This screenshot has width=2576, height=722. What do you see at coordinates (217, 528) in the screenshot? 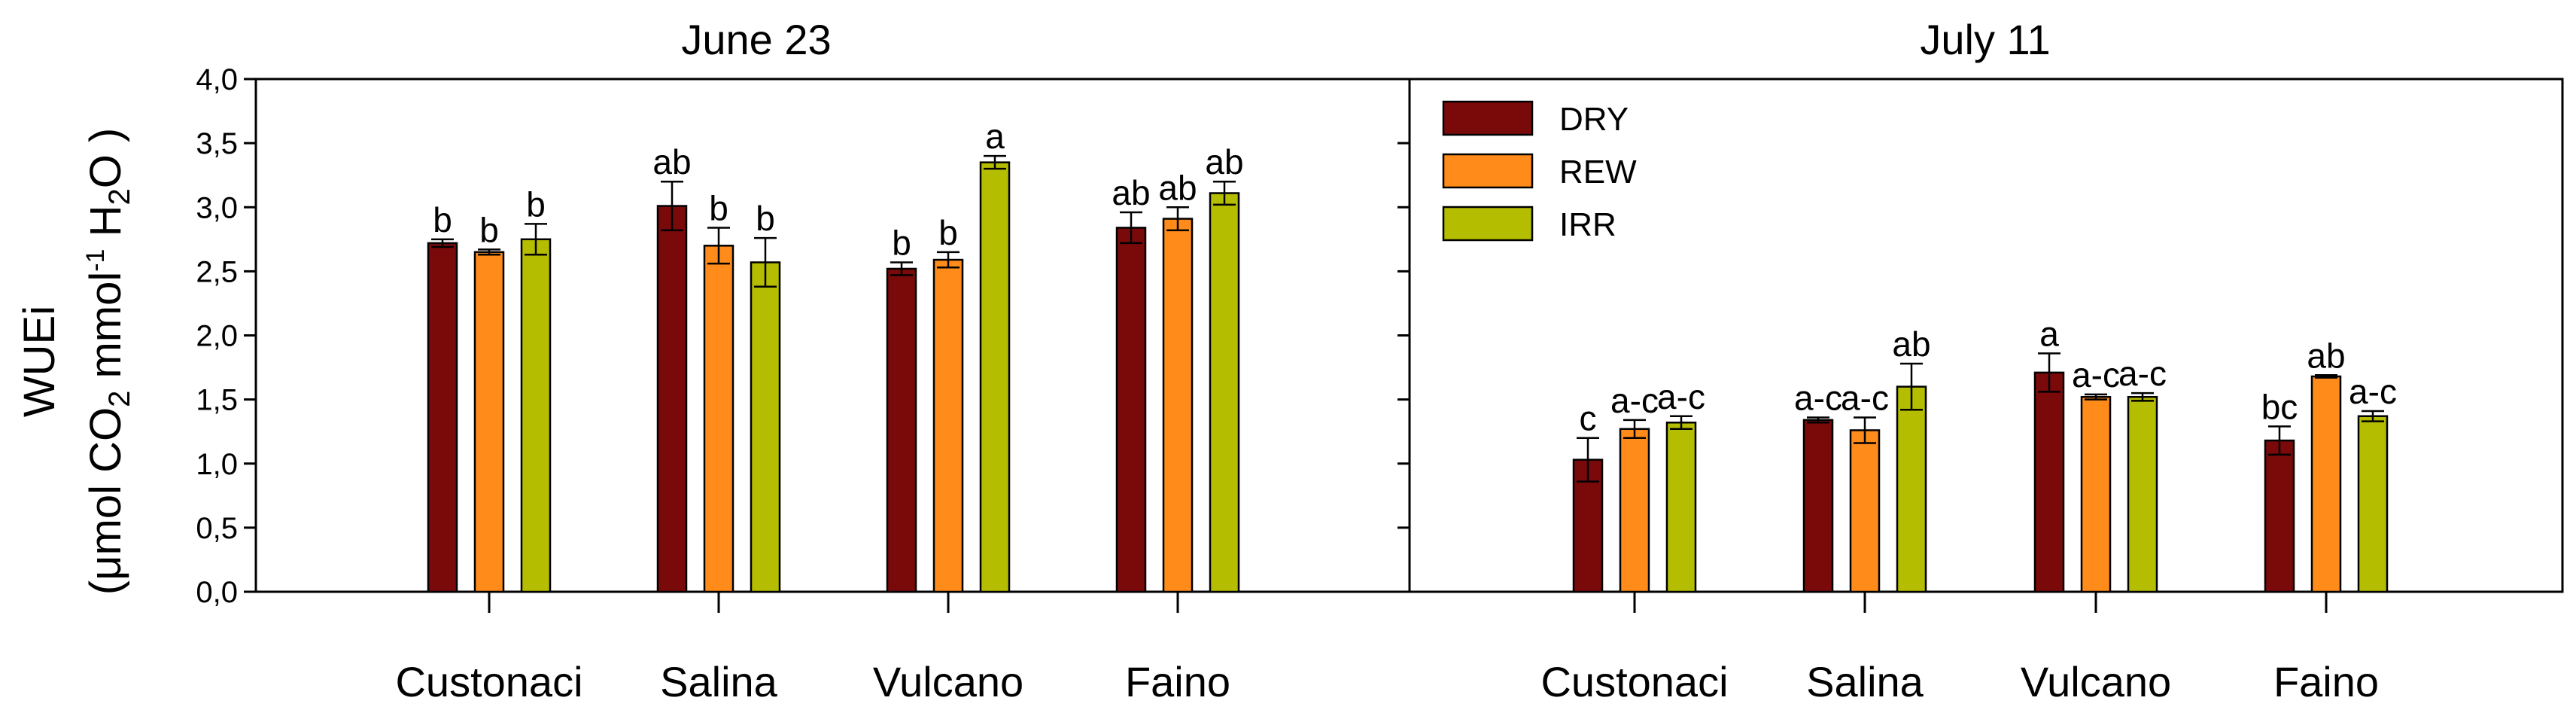
I see `y-tick-label: 0,5` at bounding box center [217, 528].